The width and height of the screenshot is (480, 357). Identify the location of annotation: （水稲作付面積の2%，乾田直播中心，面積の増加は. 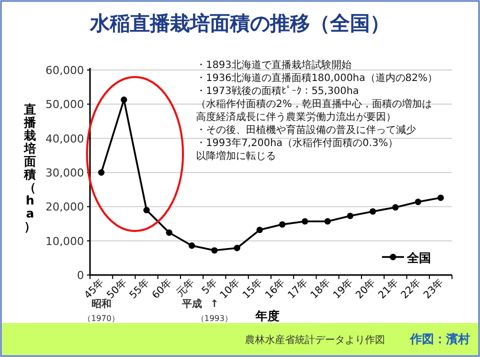
(314, 104).